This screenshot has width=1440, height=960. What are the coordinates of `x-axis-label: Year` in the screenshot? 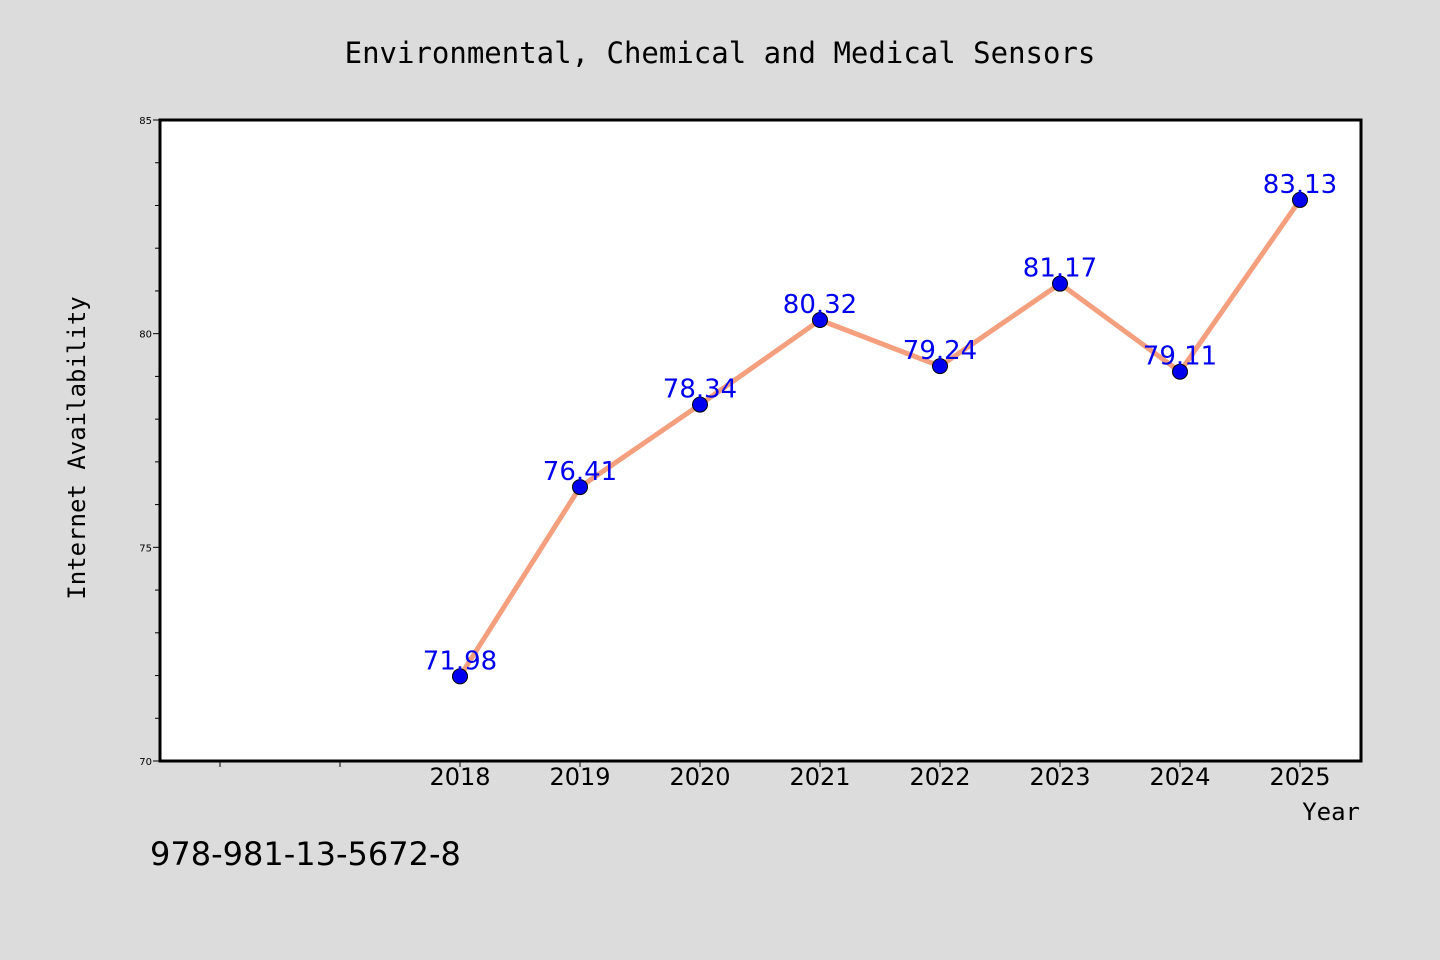 It's located at (1331, 812).